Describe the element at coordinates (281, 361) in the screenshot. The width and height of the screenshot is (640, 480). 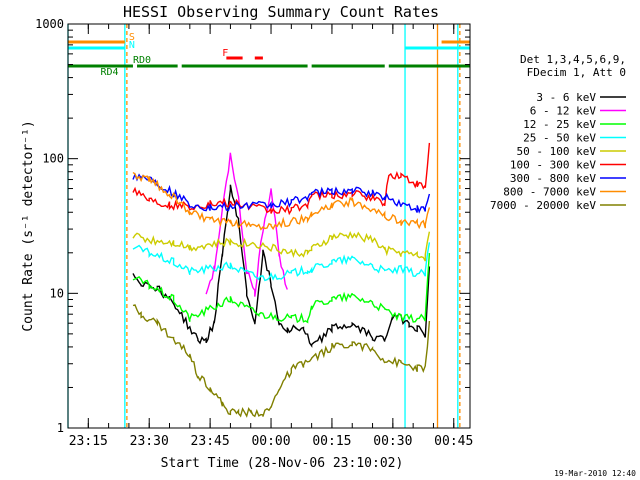
I see `series-line-7000-20000-kev` at that location.